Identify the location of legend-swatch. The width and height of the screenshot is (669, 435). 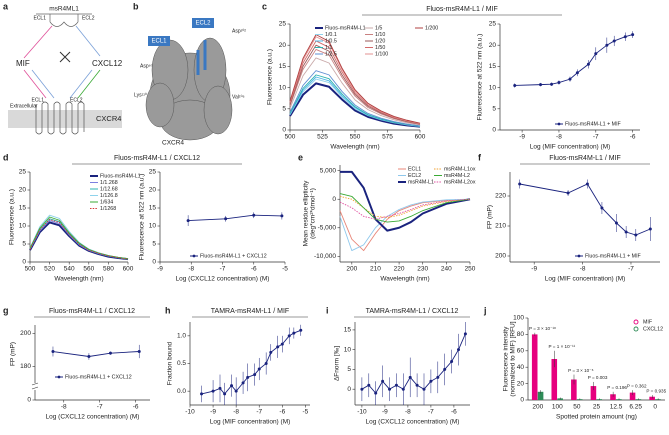
(579, 256).